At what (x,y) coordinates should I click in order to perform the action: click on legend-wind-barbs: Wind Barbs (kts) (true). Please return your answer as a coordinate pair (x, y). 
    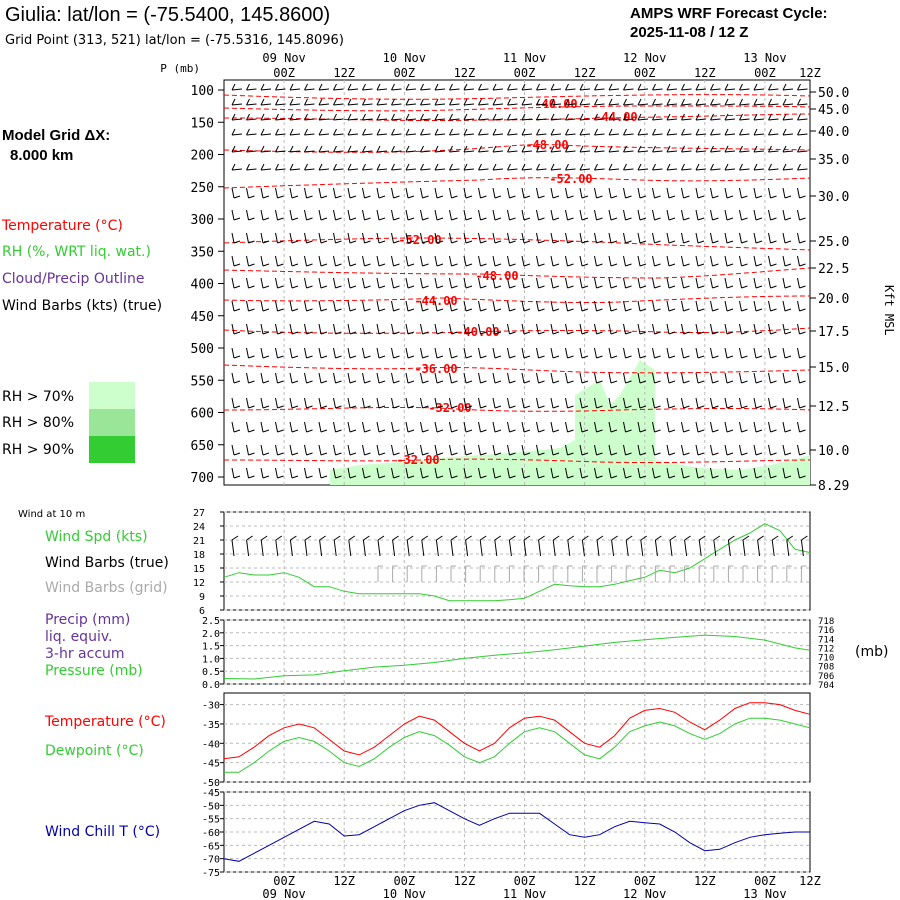
    Looking at the image, I should click on (82, 306).